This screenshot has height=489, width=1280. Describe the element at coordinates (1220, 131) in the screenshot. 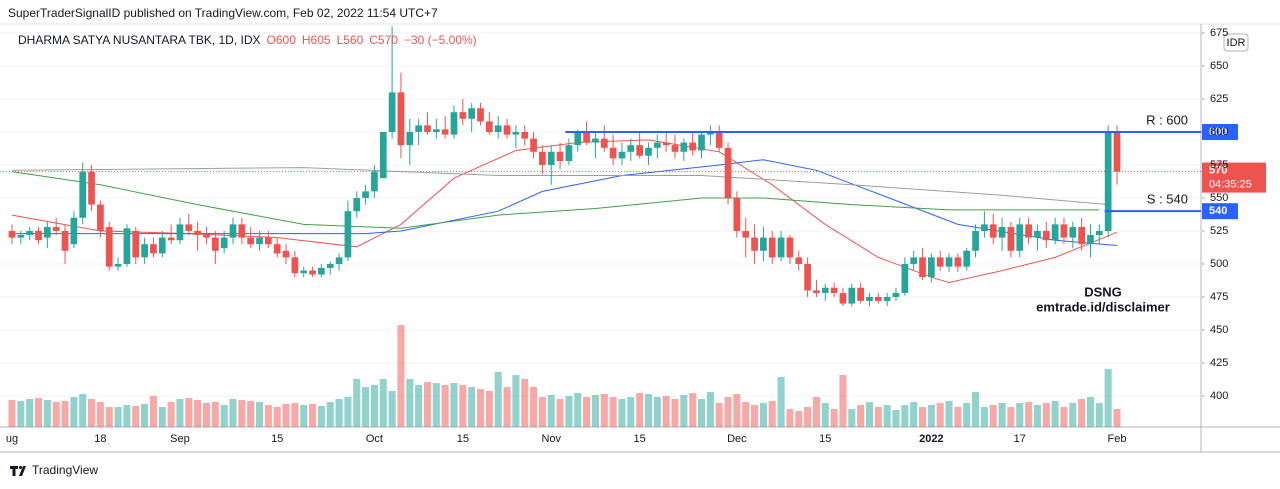

I see `price-box` at that location.